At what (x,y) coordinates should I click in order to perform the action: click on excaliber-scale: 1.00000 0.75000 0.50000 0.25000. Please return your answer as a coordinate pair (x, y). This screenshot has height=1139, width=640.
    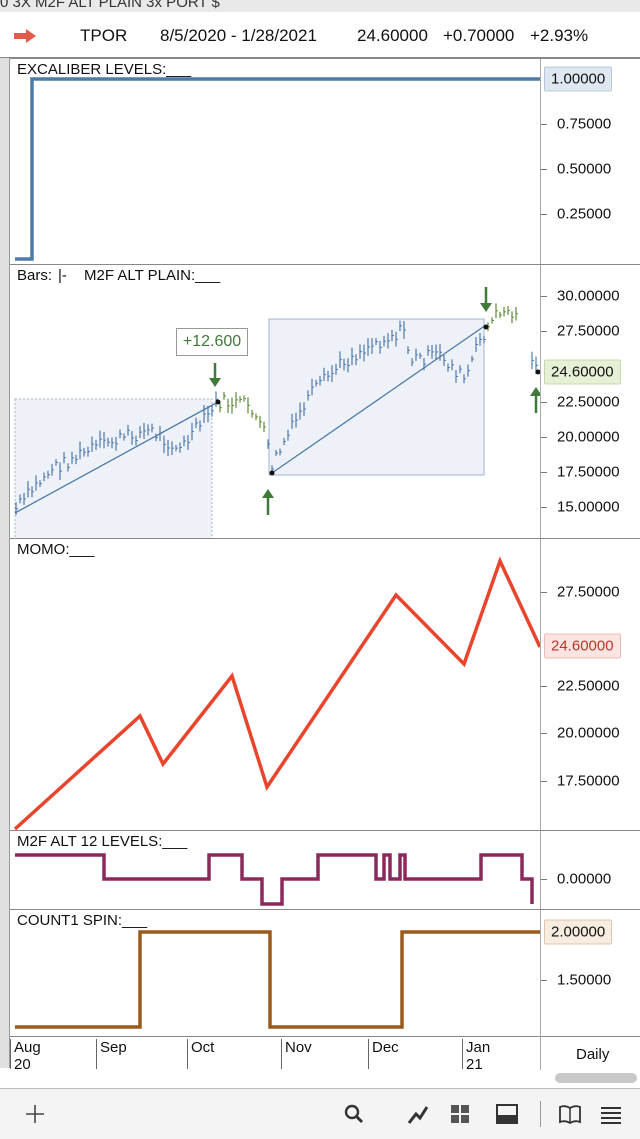
    Looking at the image, I should click on (590, 161).